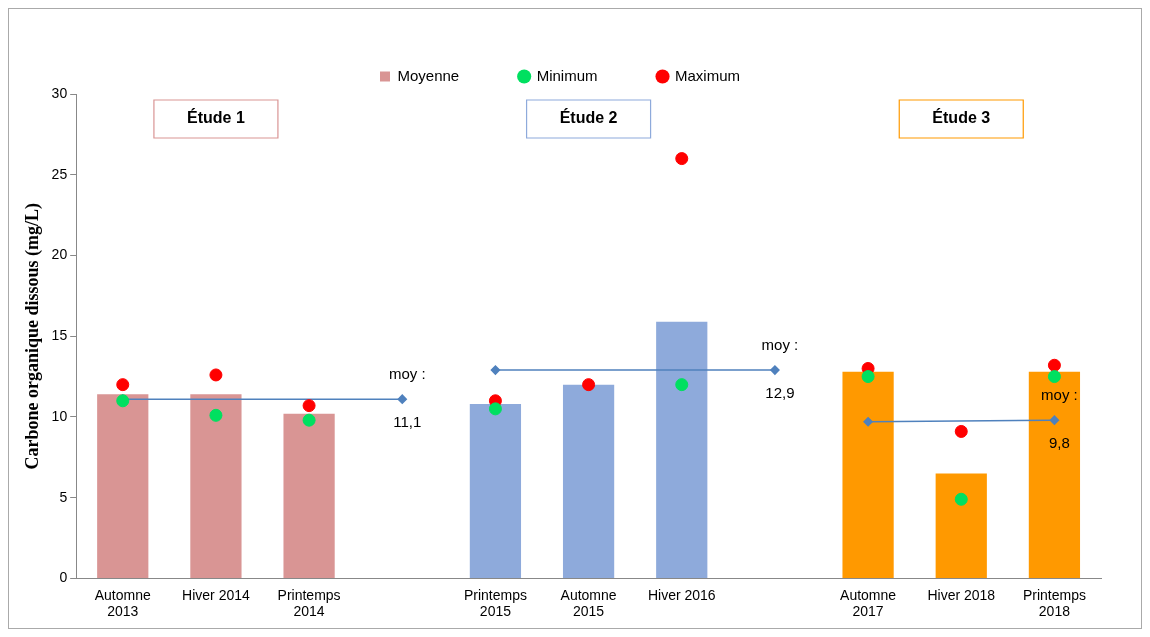 Image resolution: width=1150 pixels, height=637 pixels. I want to click on x-tick-label: Hiver 2014, so click(216, 594).